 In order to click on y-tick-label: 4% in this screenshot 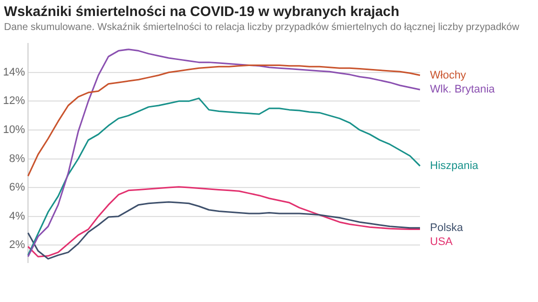, I will do `click(17, 216)`.